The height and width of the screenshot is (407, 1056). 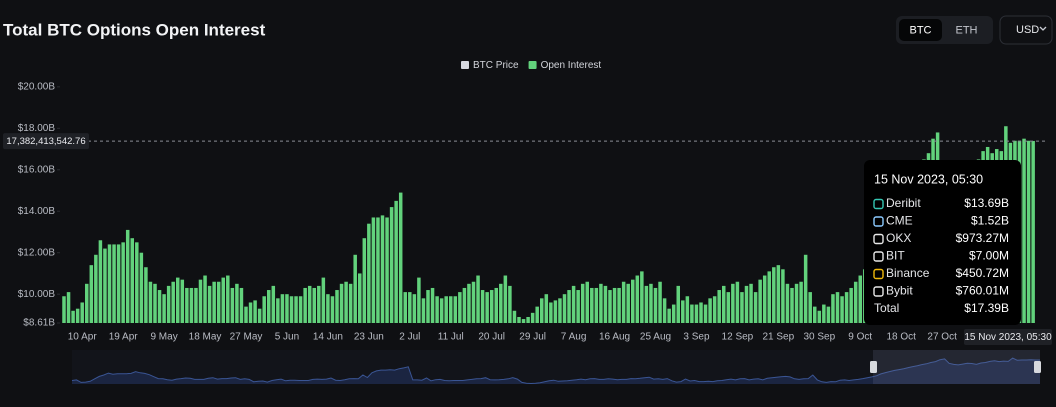 I want to click on x-tick-label: 18 Oct, so click(x=901, y=337).